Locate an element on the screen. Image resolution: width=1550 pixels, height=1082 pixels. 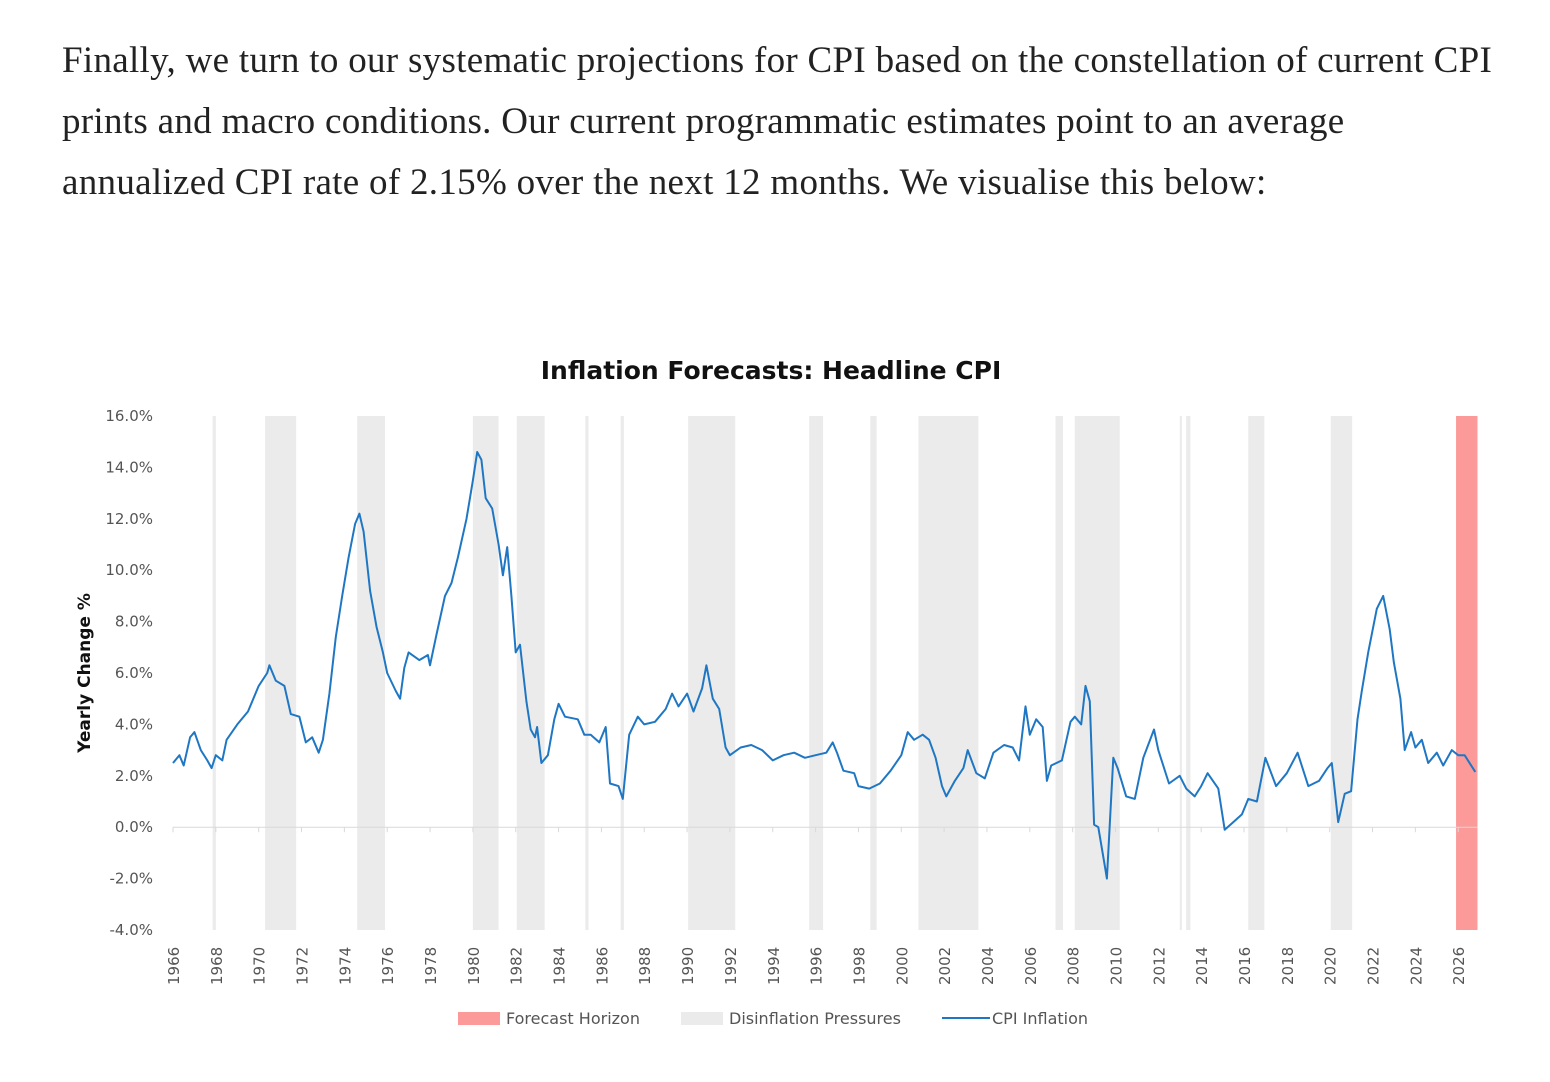
x-tick-label: 2020 is located at coordinates (1331, 966).